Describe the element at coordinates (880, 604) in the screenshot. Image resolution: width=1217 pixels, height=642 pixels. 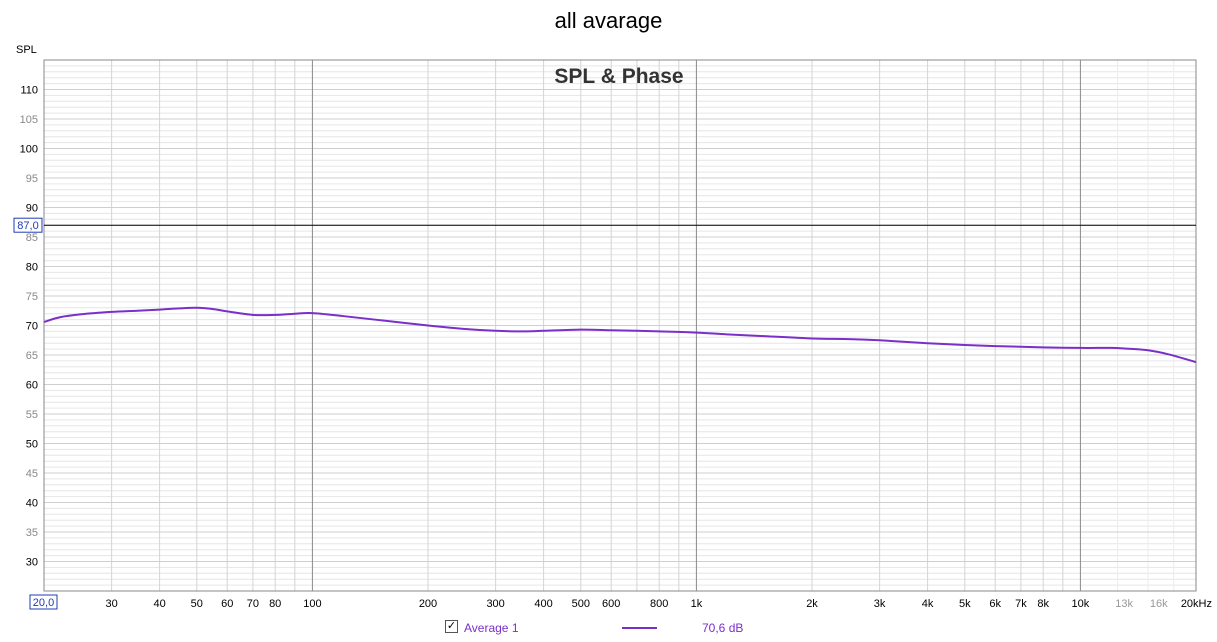
I see `x-tick-label: 3k` at that location.